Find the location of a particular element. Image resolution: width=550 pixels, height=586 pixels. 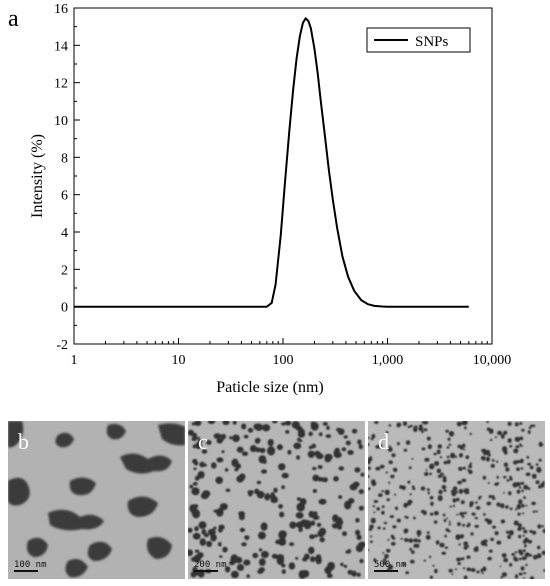

y-axis-ticks: -2 0 2 4 6 8 10 12 14 16 is located at coordinates (67, 177).